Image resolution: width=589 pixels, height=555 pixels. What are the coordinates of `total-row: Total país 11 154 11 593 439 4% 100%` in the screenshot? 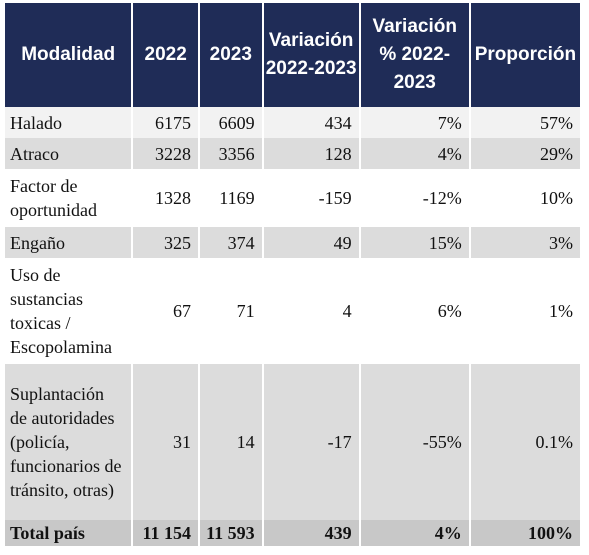 It's located at (292, 533).